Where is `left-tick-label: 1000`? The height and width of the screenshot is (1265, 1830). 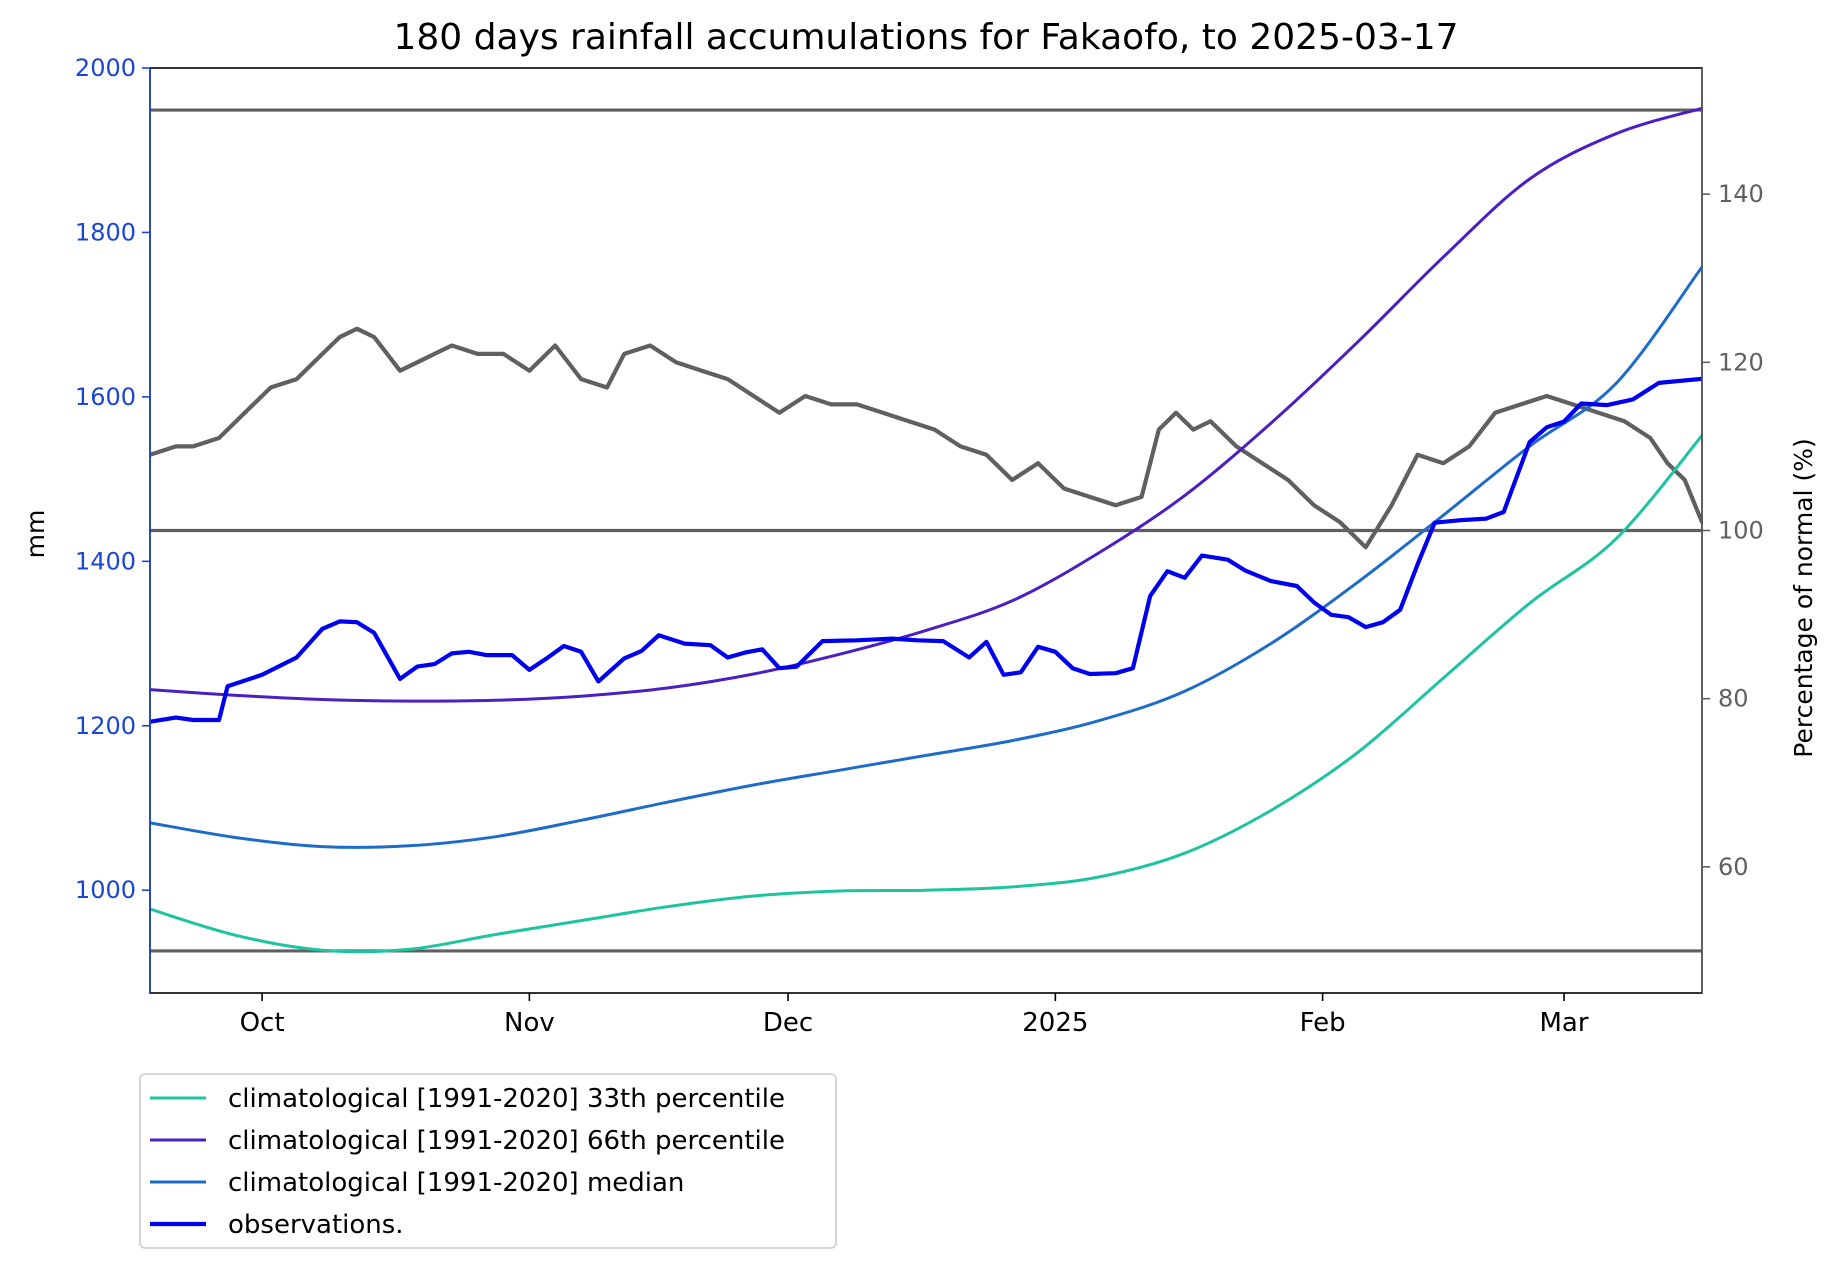
left-tick-label: 1000 is located at coordinates (105, 890).